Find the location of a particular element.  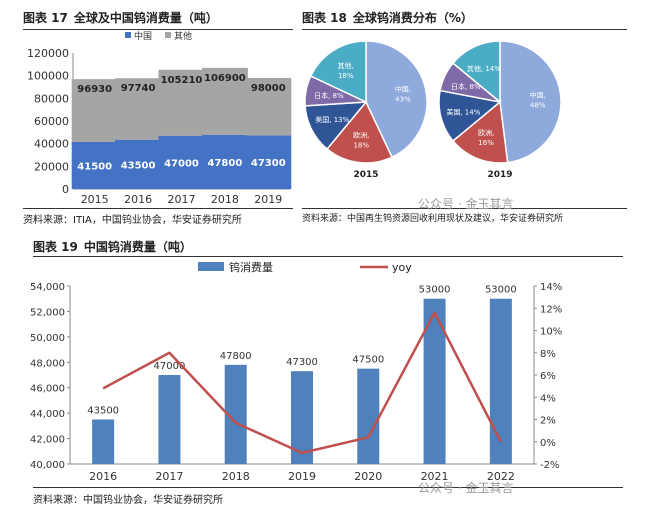

fig19-right-tick-label: 10% is located at coordinates (551, 332).